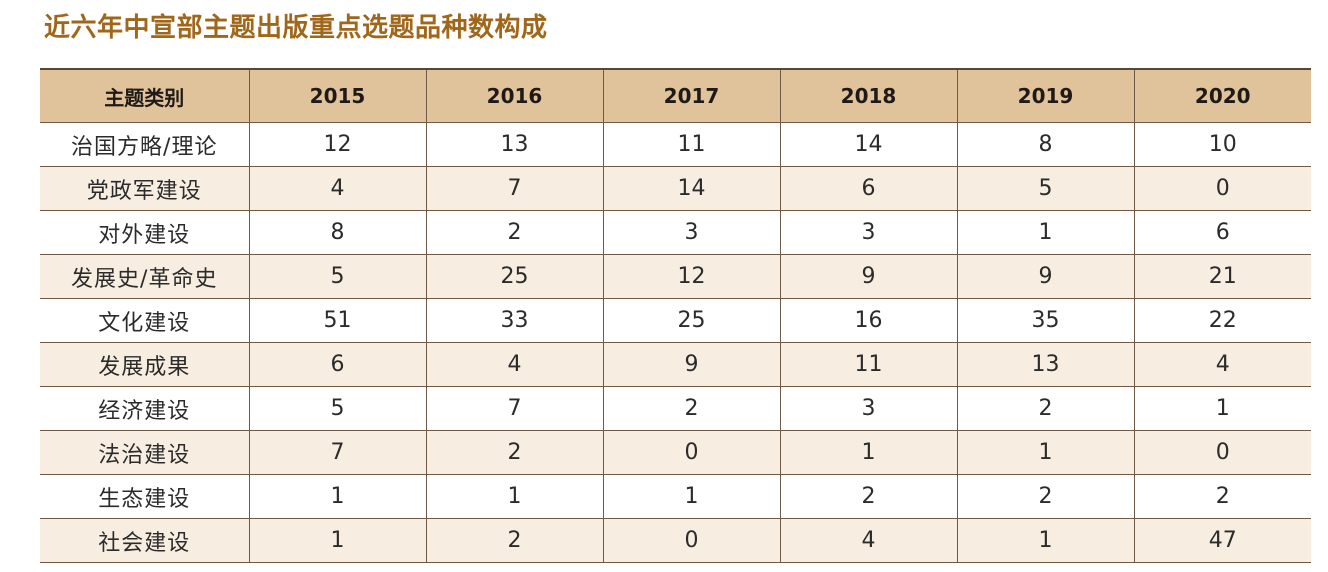 The width and height of the screenshot is (1328, 572). I want to click on row-category-cell: 党政军建设, so click(144, 188).